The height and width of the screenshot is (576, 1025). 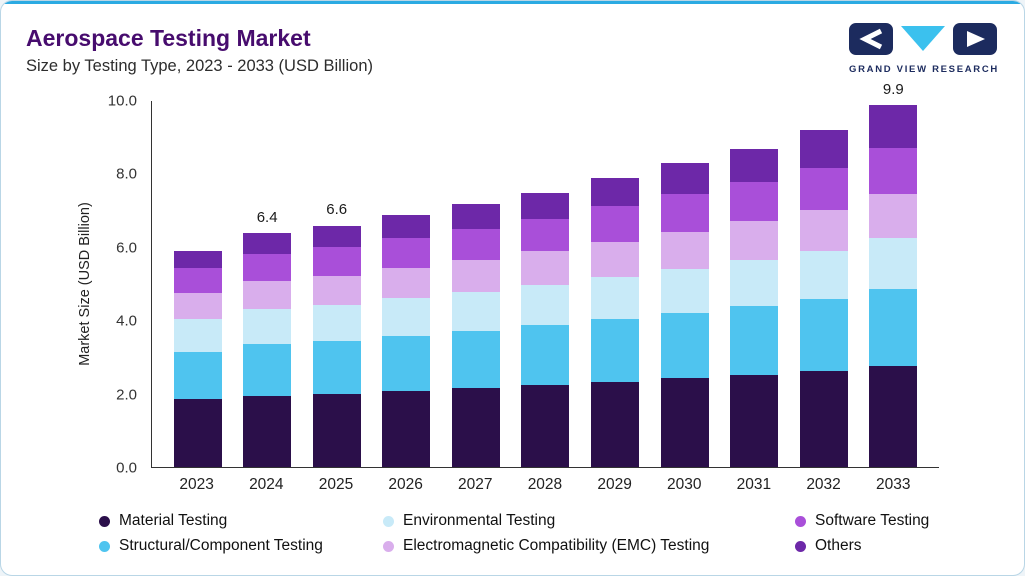 What do you see at coordinates (823, 149) in the screenshot?
I see `segment-others-2032` at bounding box center [823, 149].